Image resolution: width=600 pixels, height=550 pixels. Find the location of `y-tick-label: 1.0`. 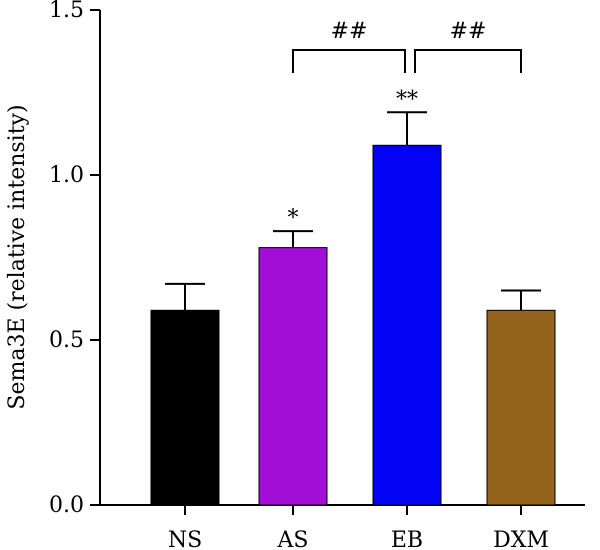

y-tick-label: 1.0 is located at coordinates (66, 175).